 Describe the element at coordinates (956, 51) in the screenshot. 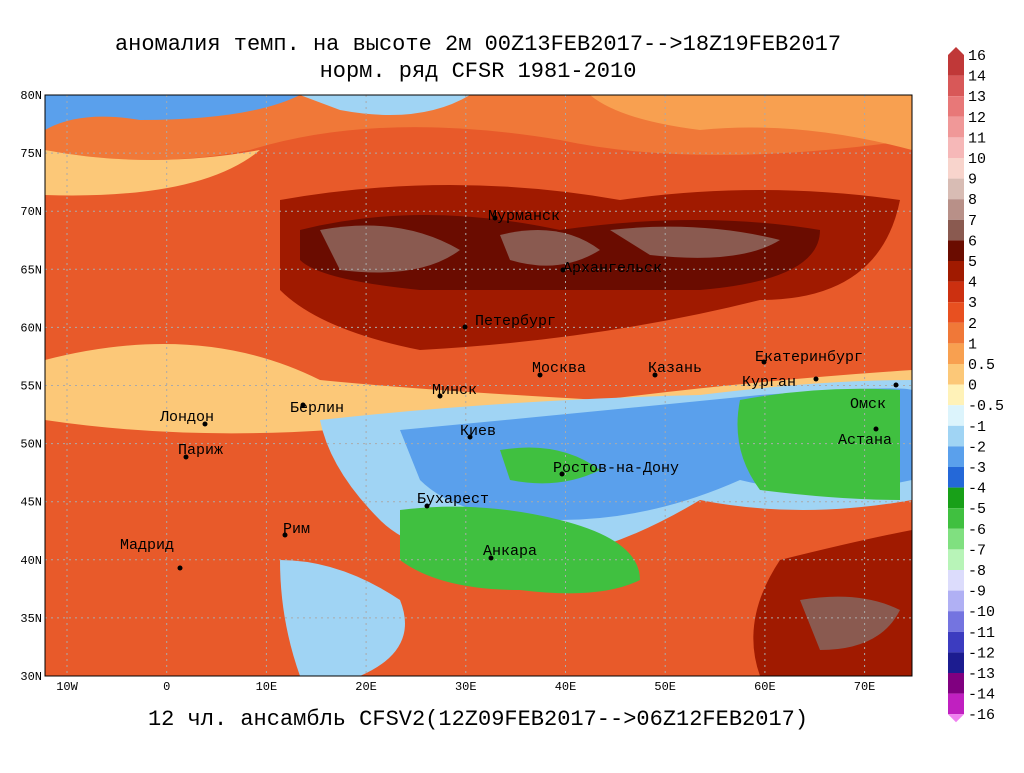

I see `colorbar-cap` at that location.